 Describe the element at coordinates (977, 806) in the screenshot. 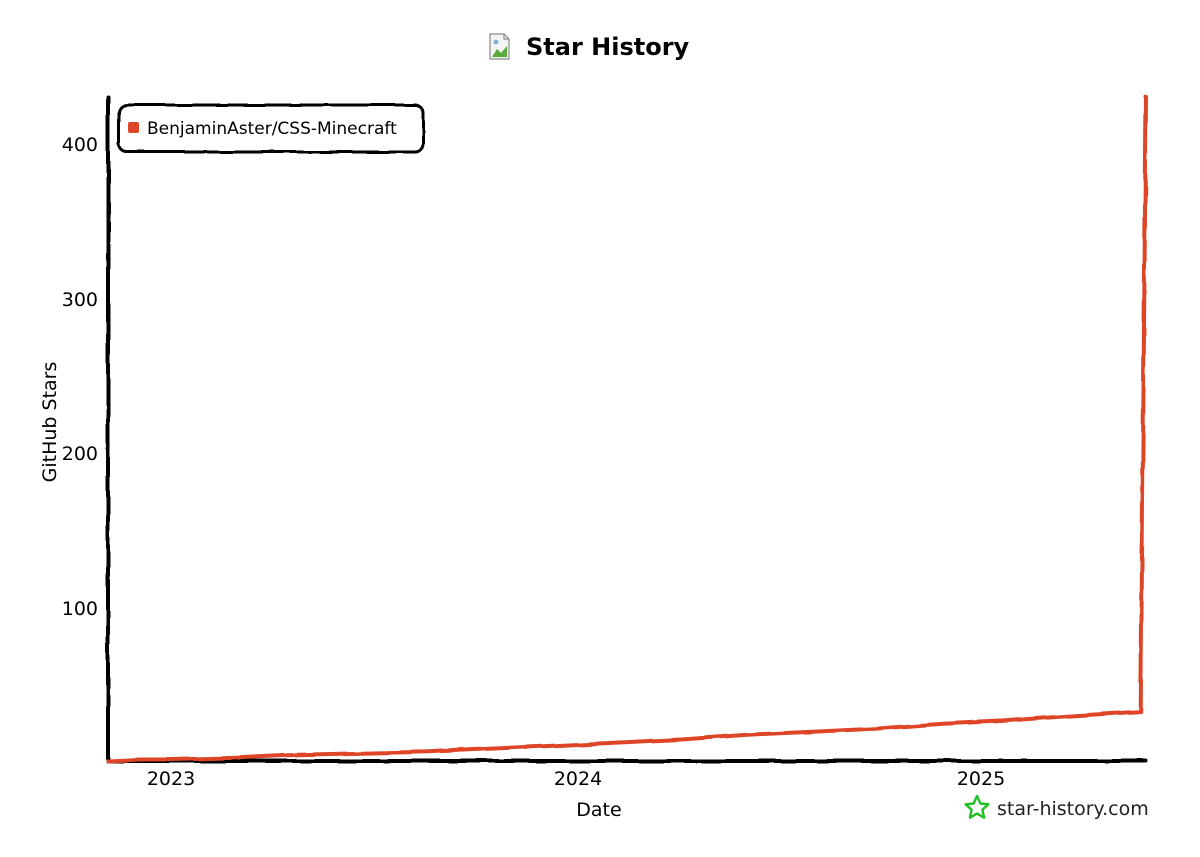

I see `star-outline-icon` at that location.